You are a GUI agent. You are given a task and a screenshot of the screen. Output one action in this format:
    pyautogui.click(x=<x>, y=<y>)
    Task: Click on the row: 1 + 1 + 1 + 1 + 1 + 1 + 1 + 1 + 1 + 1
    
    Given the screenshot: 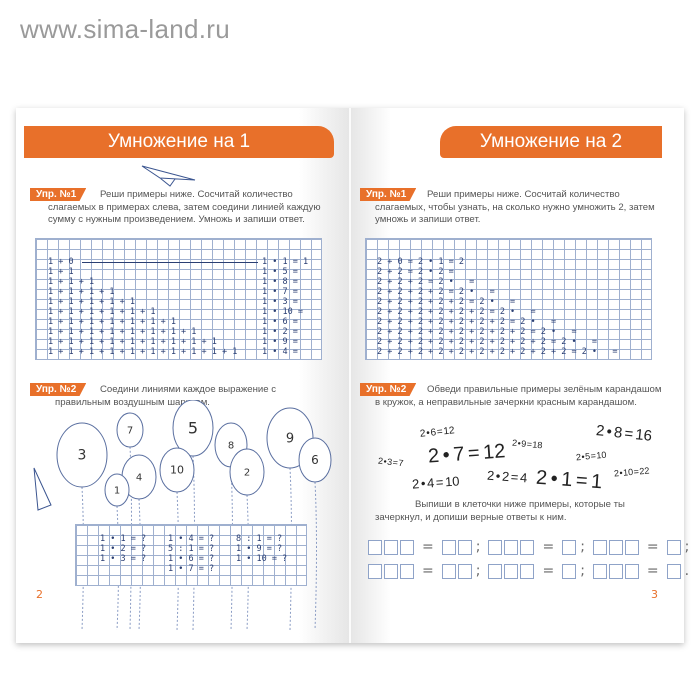 What is the action you would take?
    pyautogui.click(x=143, y=352)
    